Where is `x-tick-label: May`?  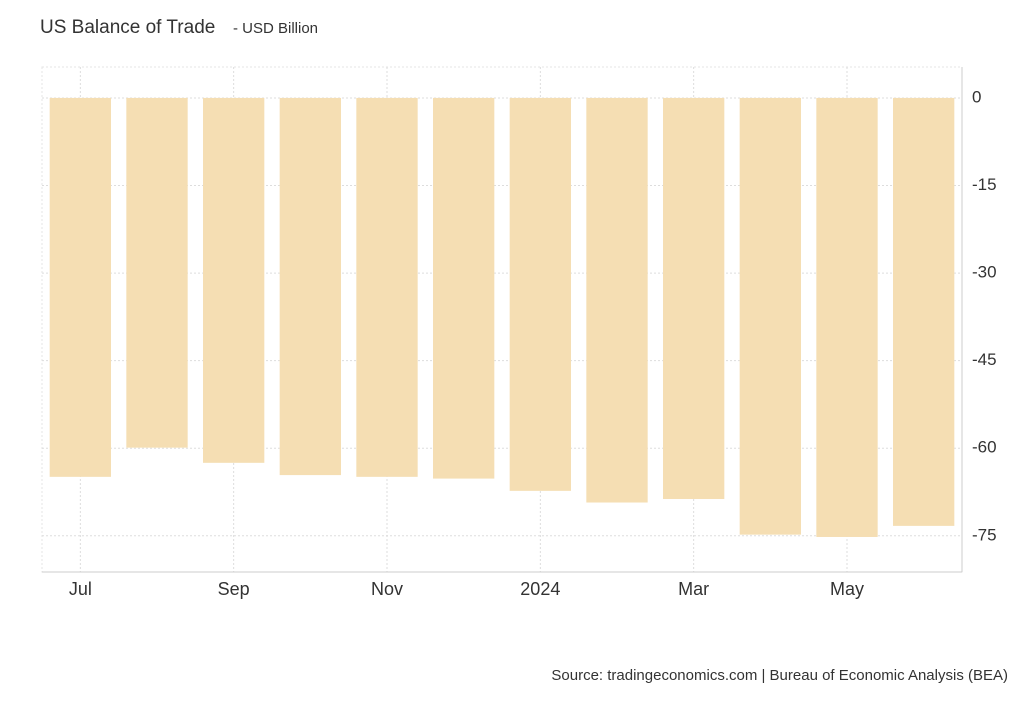
x-tick-label: May is located at coordinates (847, 589).